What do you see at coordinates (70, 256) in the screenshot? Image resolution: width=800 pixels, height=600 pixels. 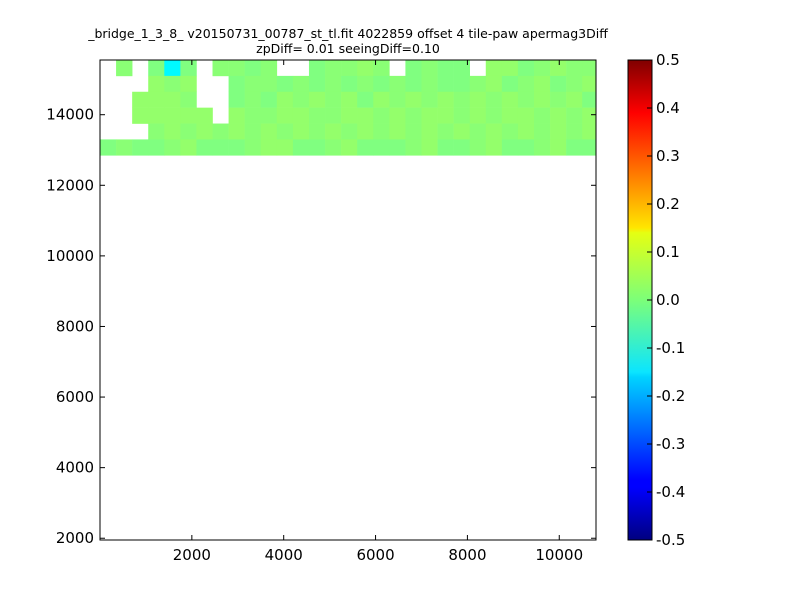 I see `y-tick-label: 10000` at bounding box center [70, 256].